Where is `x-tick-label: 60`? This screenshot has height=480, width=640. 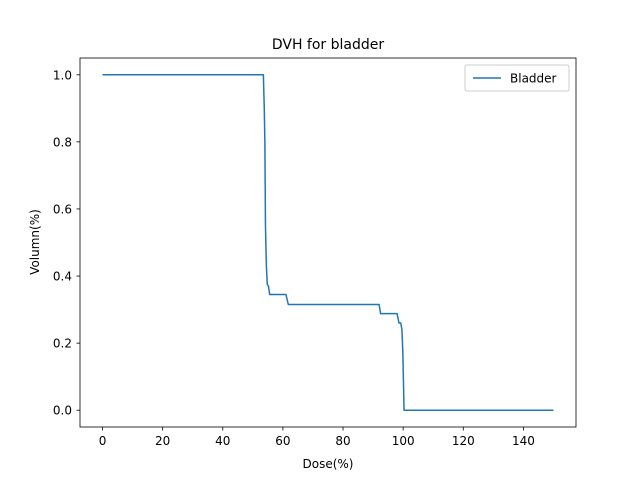
x-tick-label: 60 is located at coordinates (282, 441).